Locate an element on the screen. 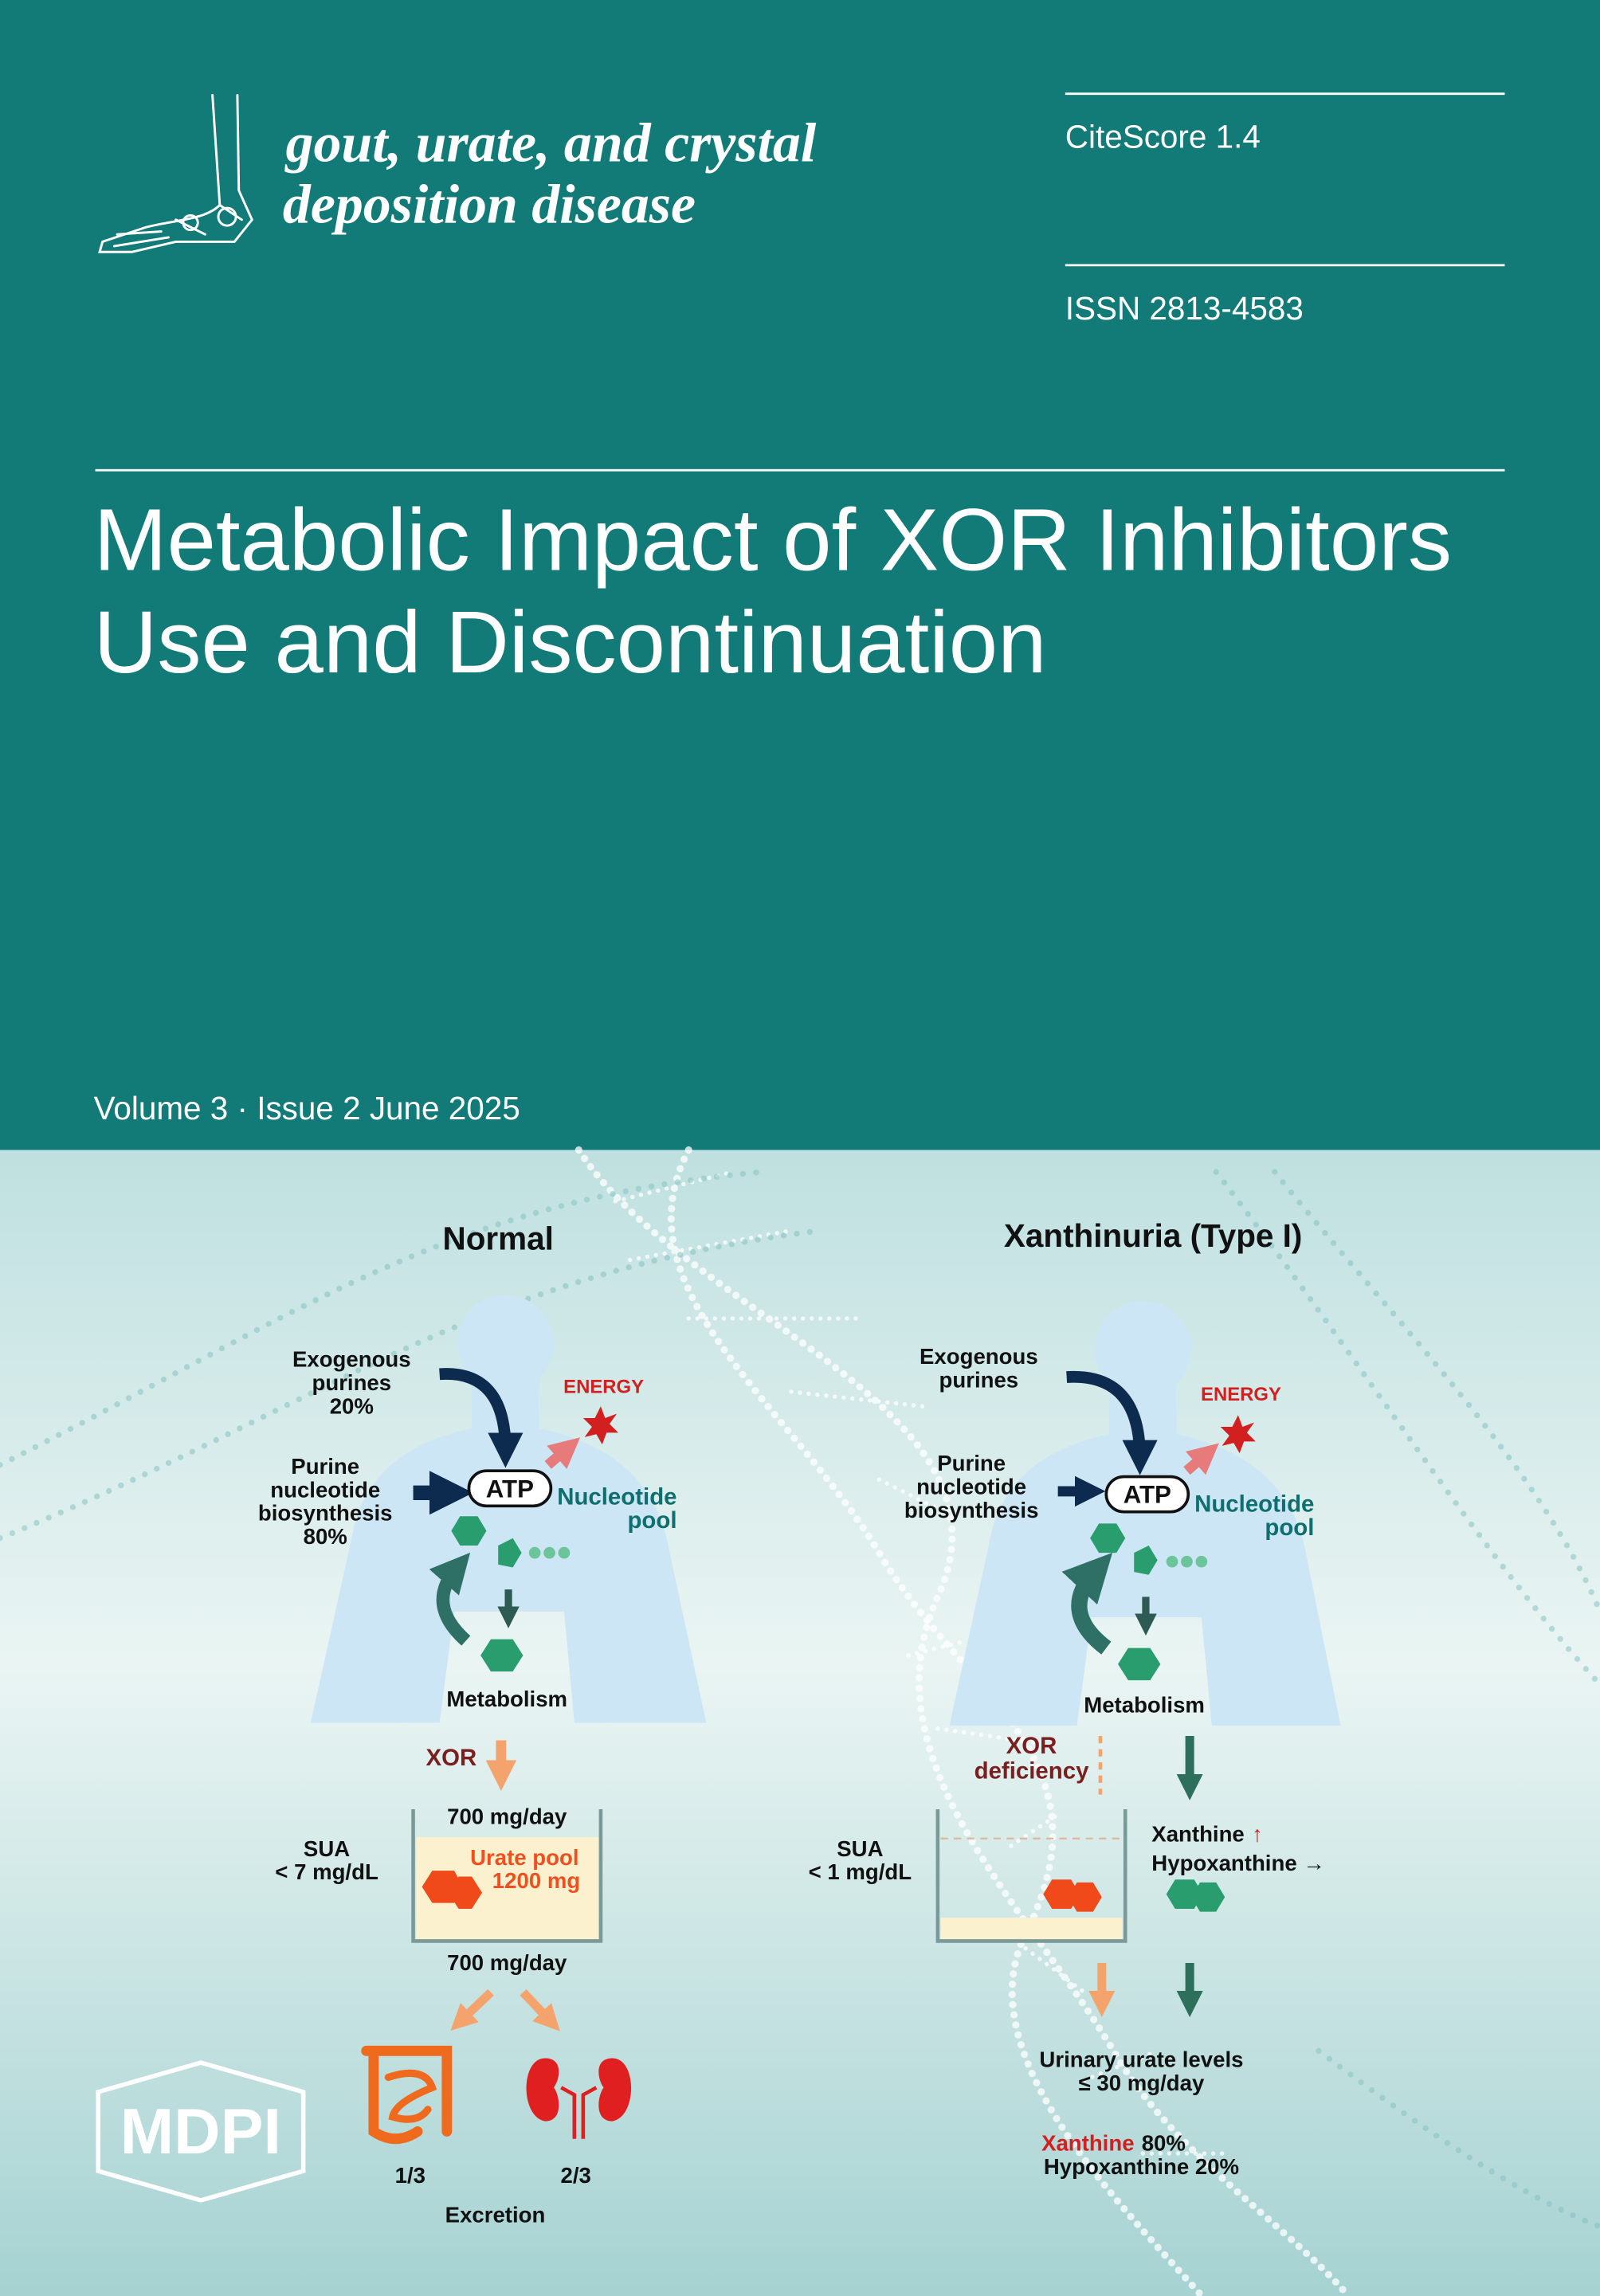 The image size is (1600, 2296). publisher: MDPI is located at coordinates (200, 2132).